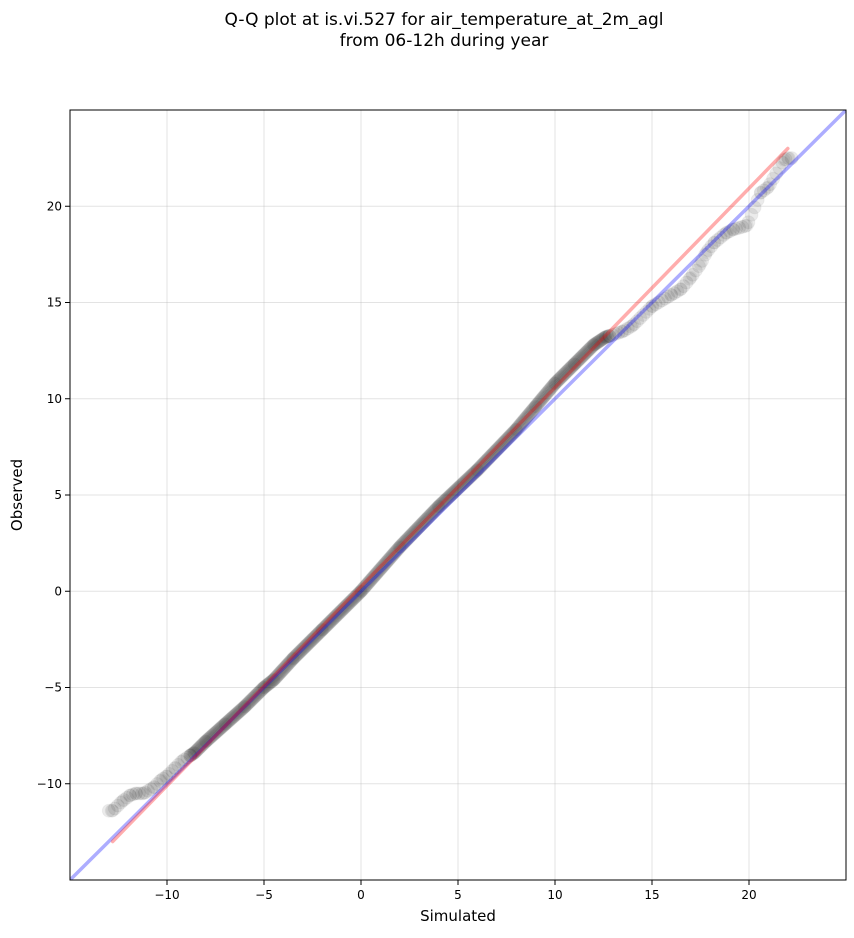 This screenshot has height=938, width=854. Describe the element at coordinates (58, 495) in the screenshot. I see `y-tick-label: 5` at that location.